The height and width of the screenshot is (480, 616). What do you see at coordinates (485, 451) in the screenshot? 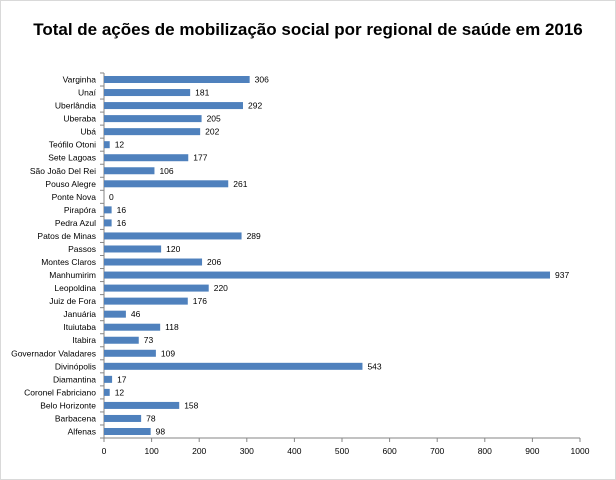
I see `x-tick-label: 800` at bounding box center [485, 451].